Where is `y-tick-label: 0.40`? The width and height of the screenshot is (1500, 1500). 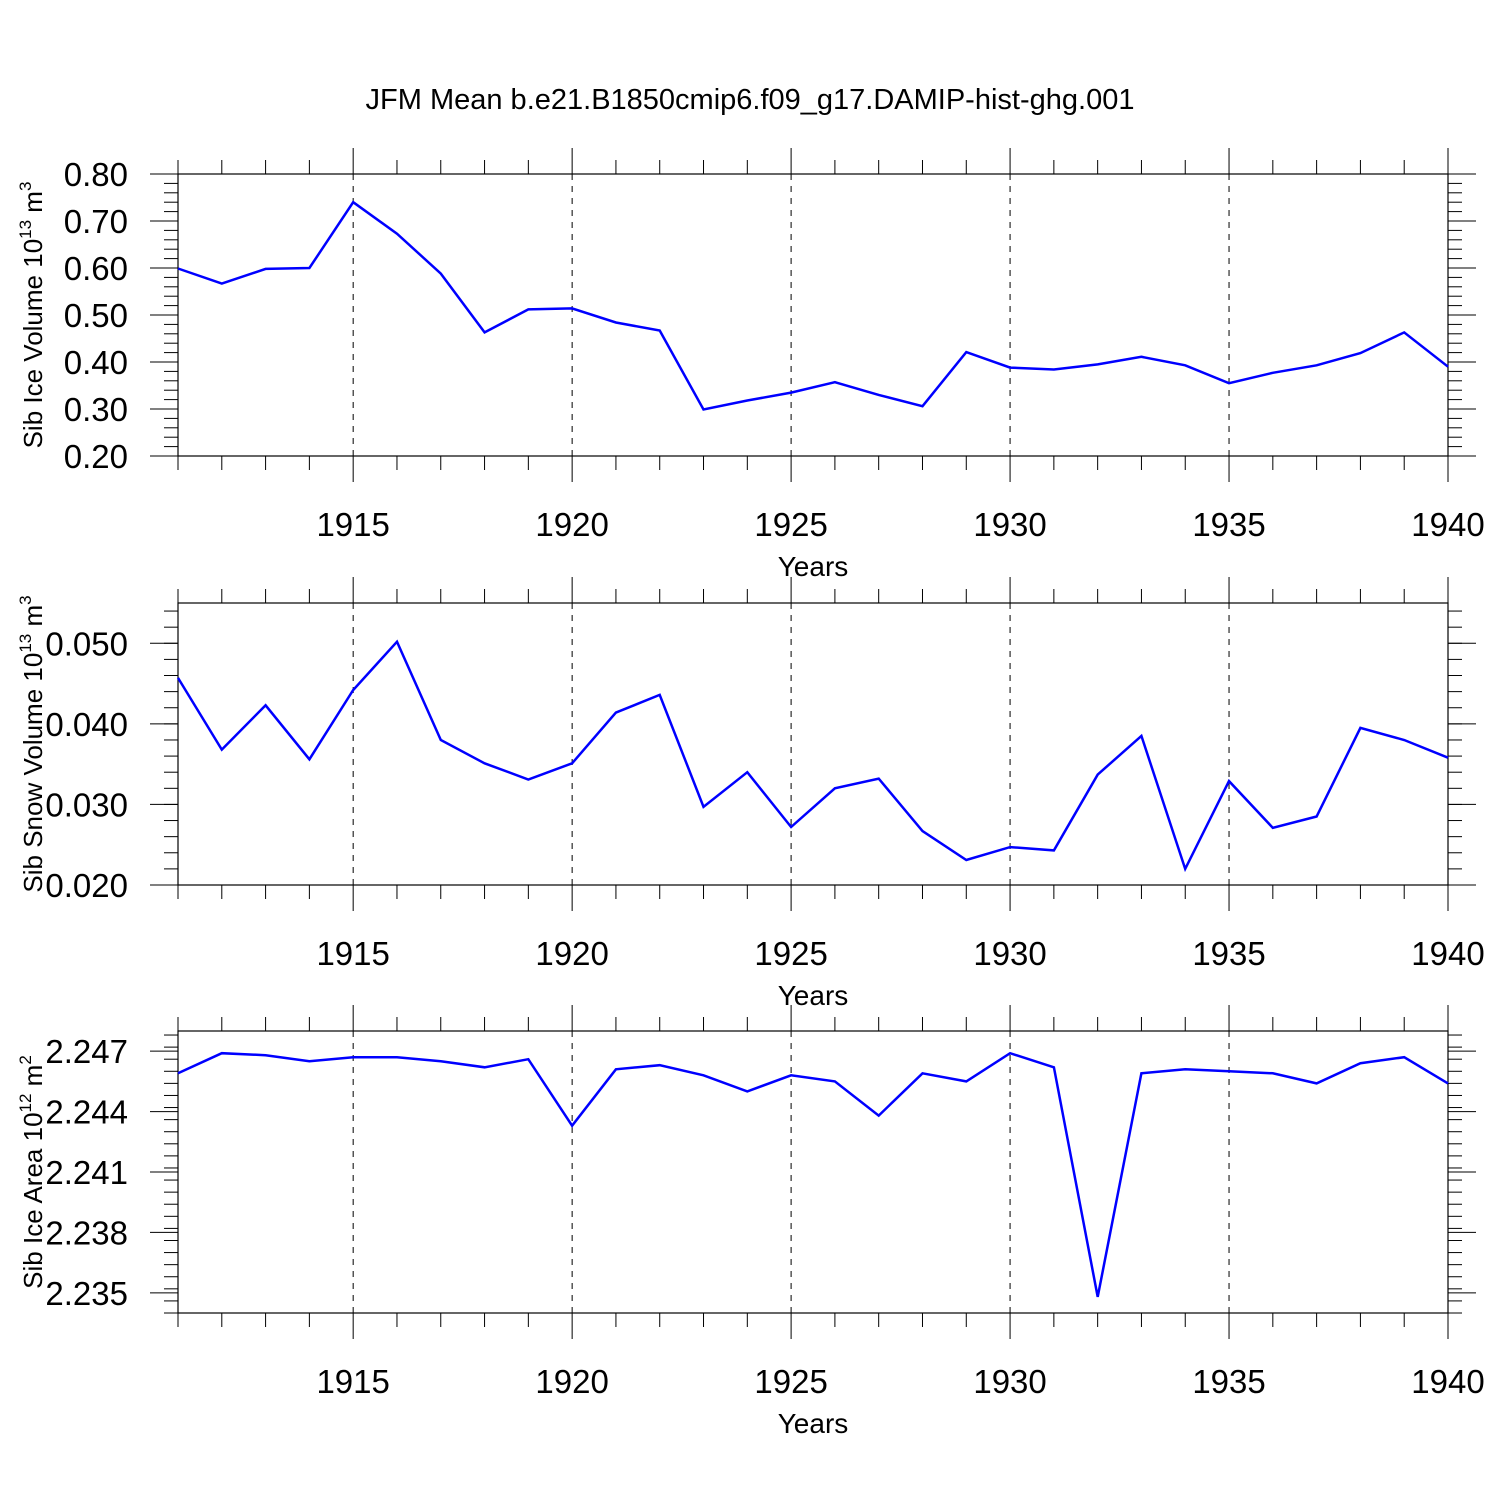 y-tick-label: 0.40 is located at coordinates (96, 362).